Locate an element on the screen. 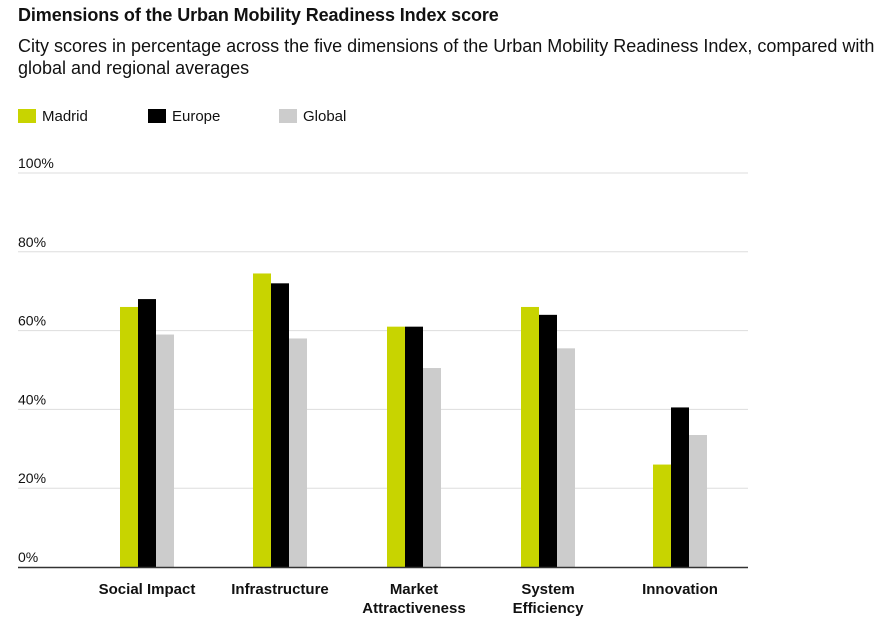 Image resolution: width=884 pixels, height=628 pixels. legend-label-madrid: Madrid is located at coordinates (65, 116).